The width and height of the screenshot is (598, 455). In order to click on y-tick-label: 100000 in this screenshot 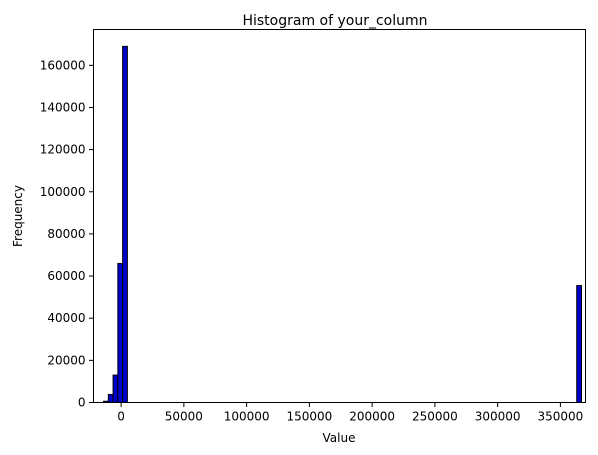, I will do `click(63, 192)`.